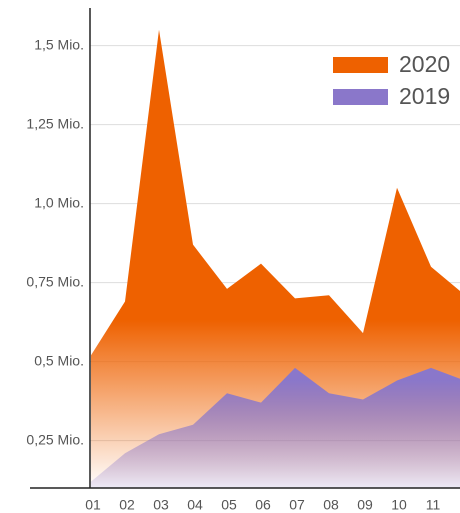 This screenshot has width=460, height=513. I want to click on x-tick-label: 10, so click(399, 505).